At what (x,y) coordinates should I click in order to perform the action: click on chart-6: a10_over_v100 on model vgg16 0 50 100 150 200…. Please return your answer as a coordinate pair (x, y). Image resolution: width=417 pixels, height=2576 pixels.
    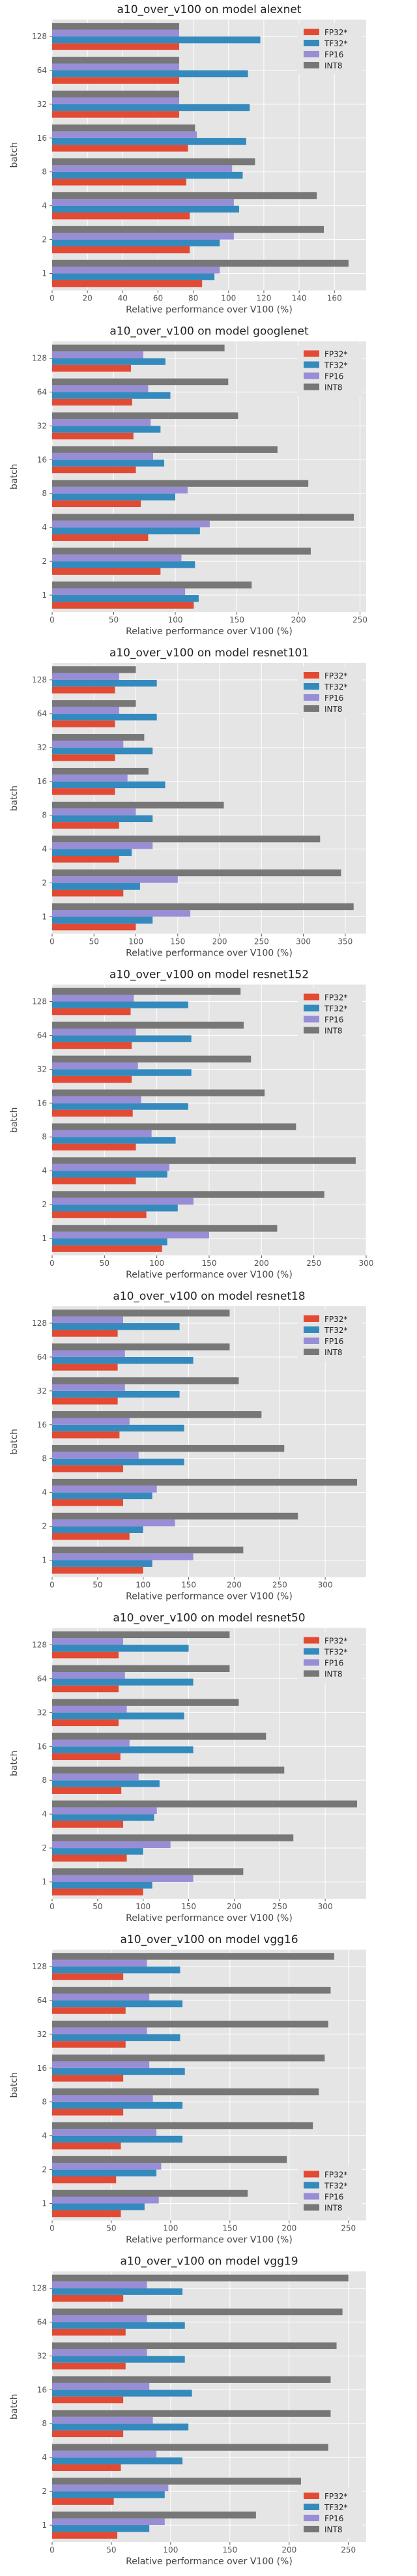
    Looking at the image, I should click on (187, 2089).